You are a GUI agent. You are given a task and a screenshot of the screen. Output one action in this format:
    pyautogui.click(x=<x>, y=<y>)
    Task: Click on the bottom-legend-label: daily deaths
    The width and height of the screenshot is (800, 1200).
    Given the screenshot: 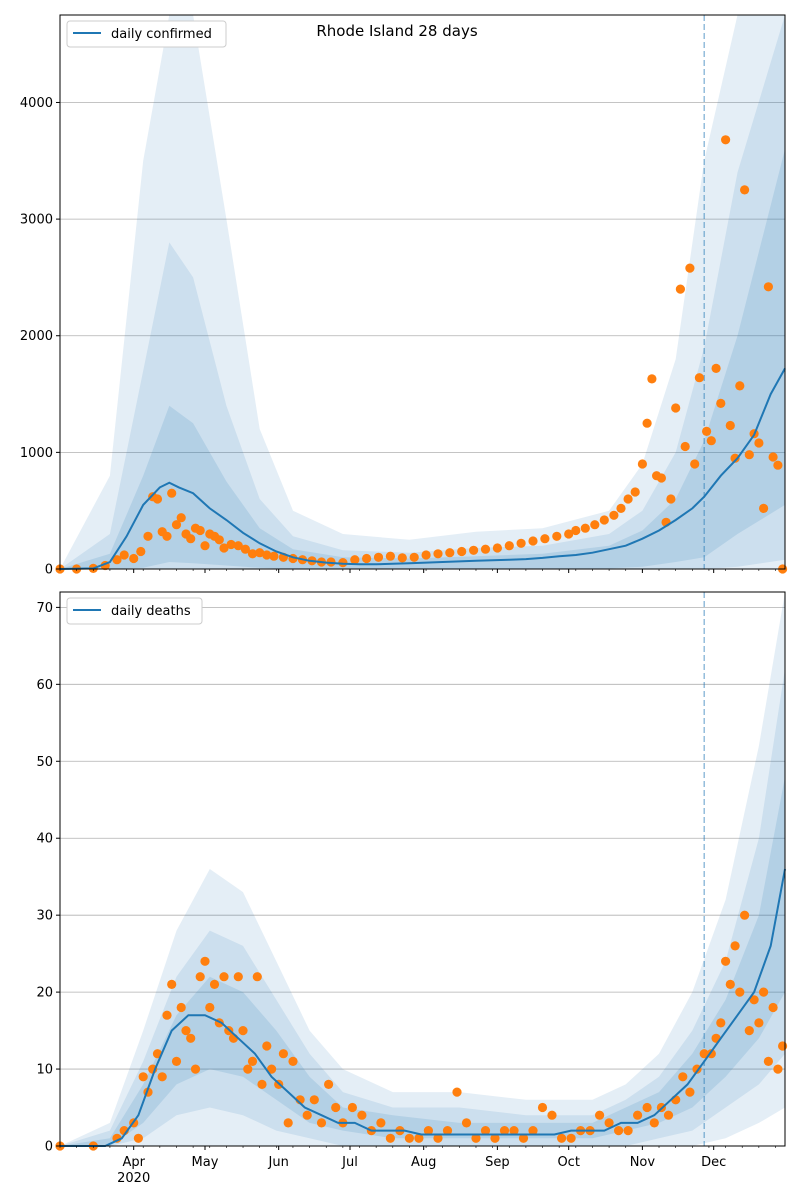 What is the action you would take?
    pyautogui.click(x=151, y=611)
    